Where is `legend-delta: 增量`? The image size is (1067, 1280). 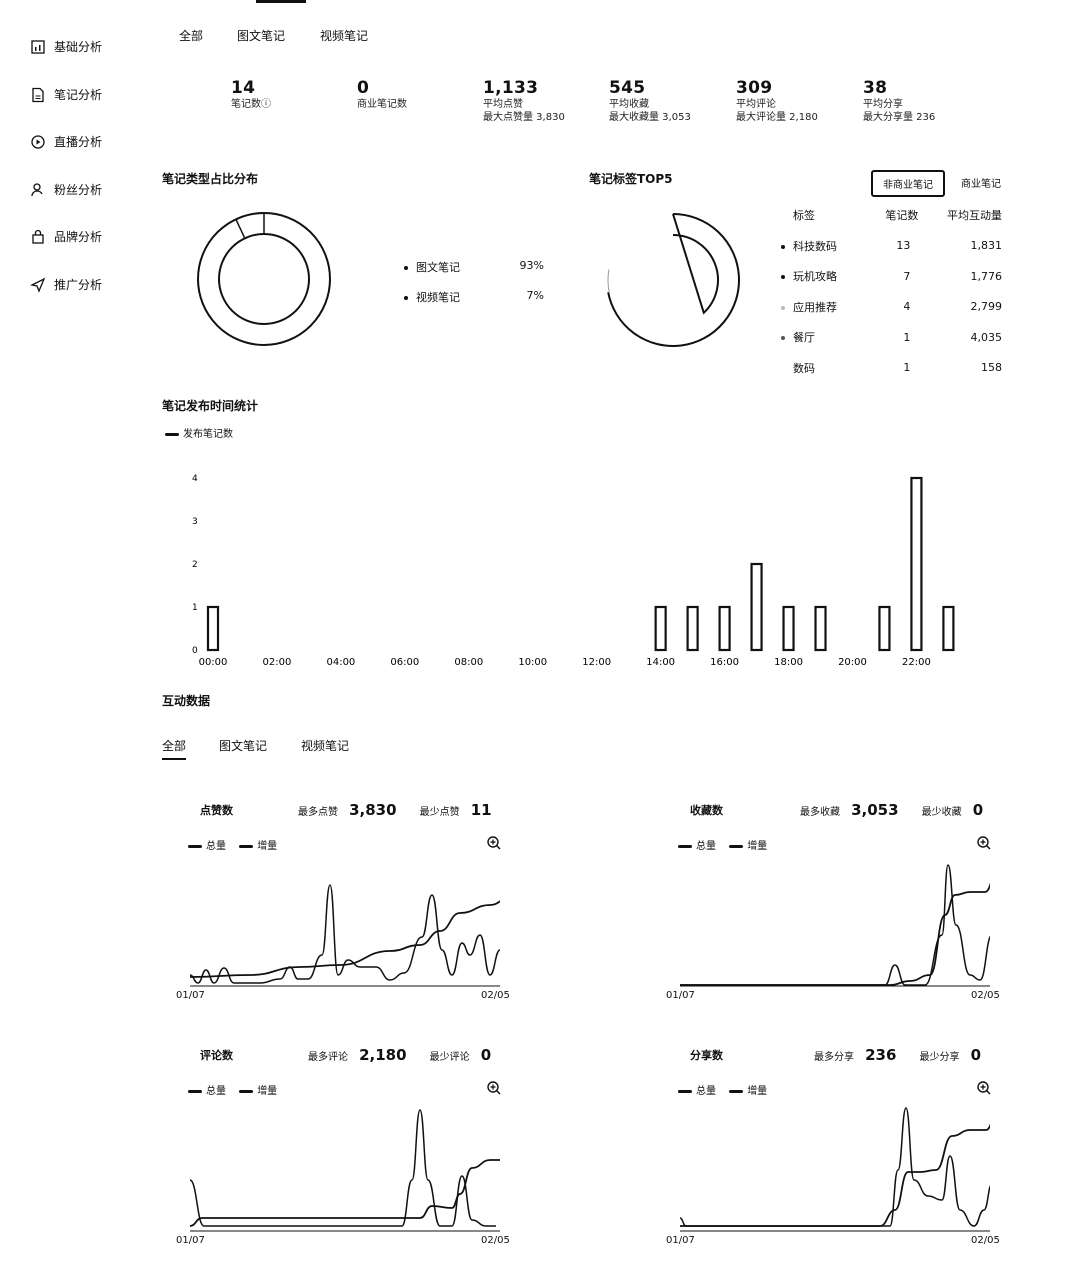 legend-delta: 增量 is located at coordinates (757, 846).